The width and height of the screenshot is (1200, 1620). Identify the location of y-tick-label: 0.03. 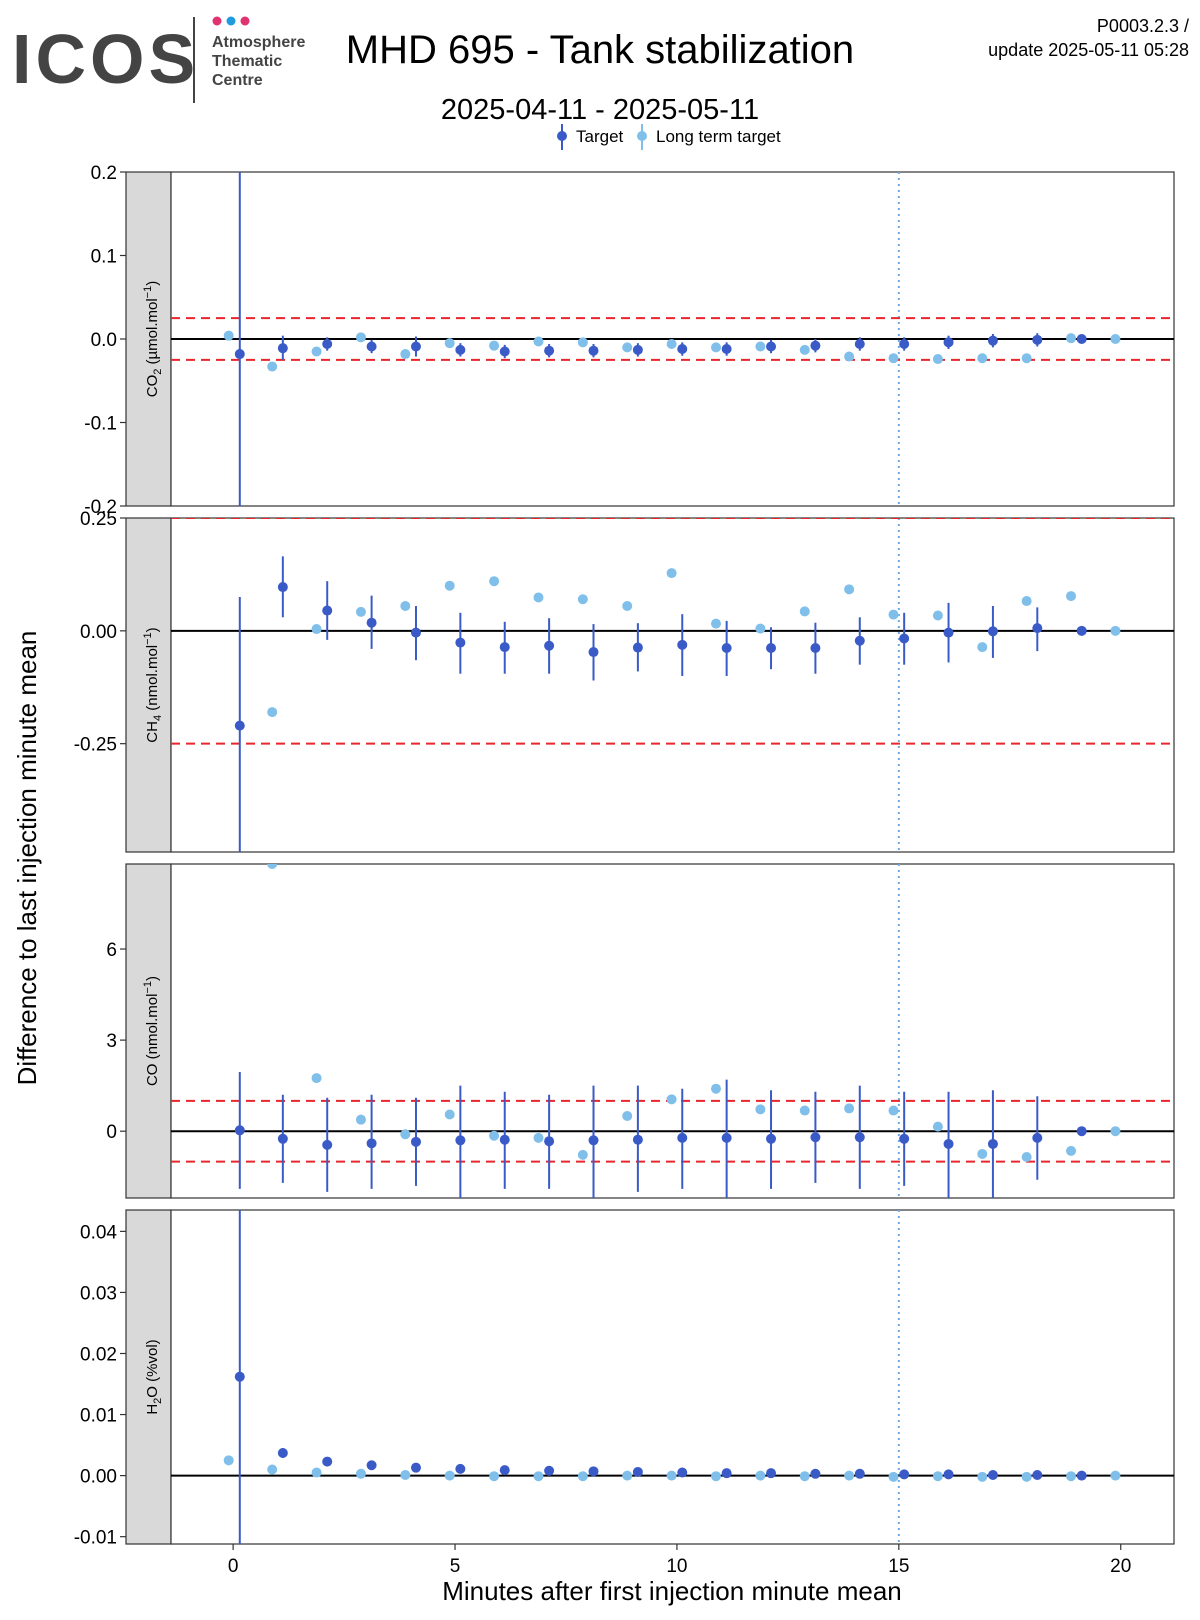
(98, 1293).